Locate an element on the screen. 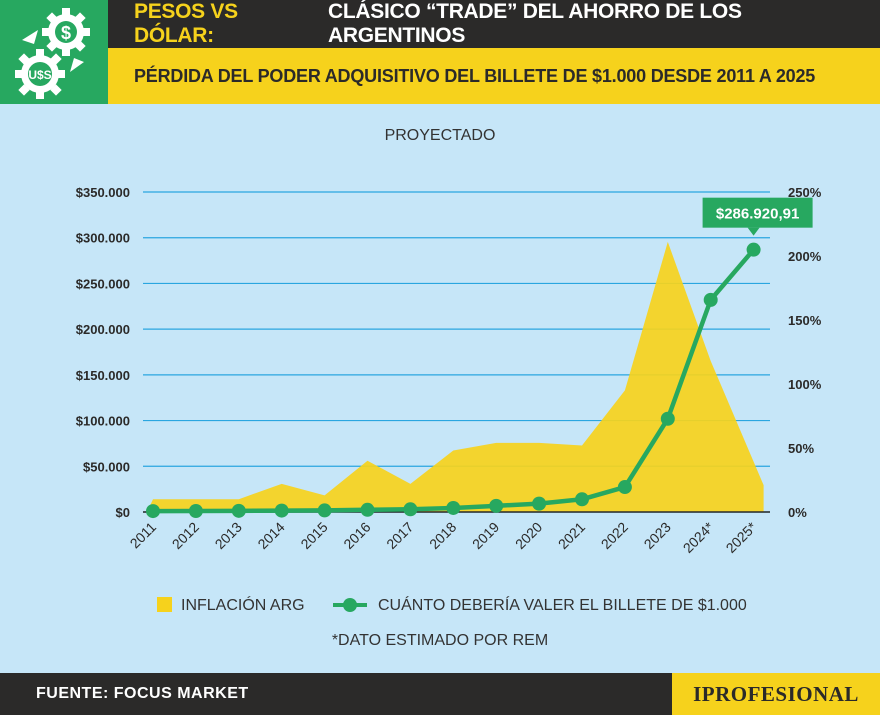  x-tick-label: 2024* is located at coordinates (699, 537).